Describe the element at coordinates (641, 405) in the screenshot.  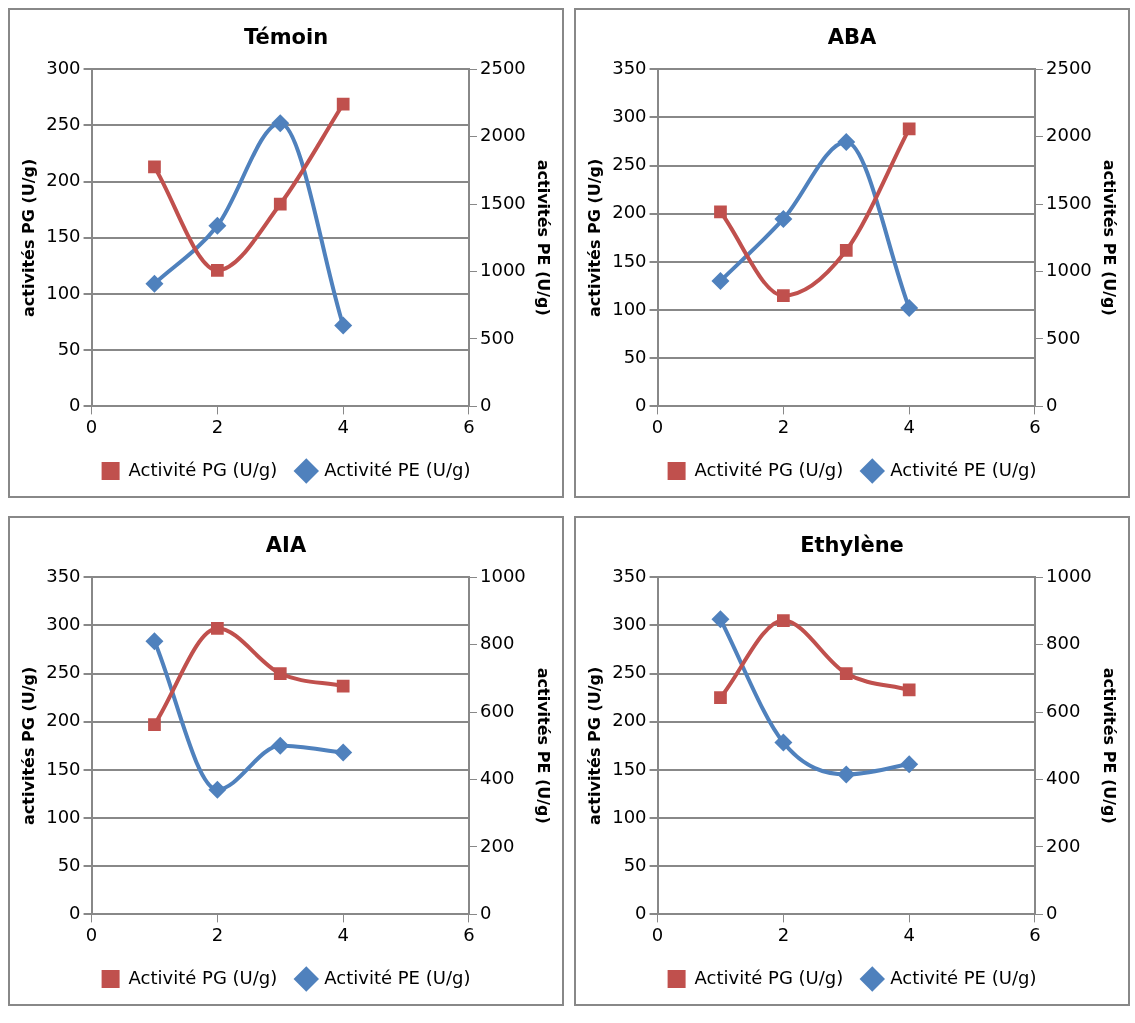
I see `y-tick-label: 0` at that location.